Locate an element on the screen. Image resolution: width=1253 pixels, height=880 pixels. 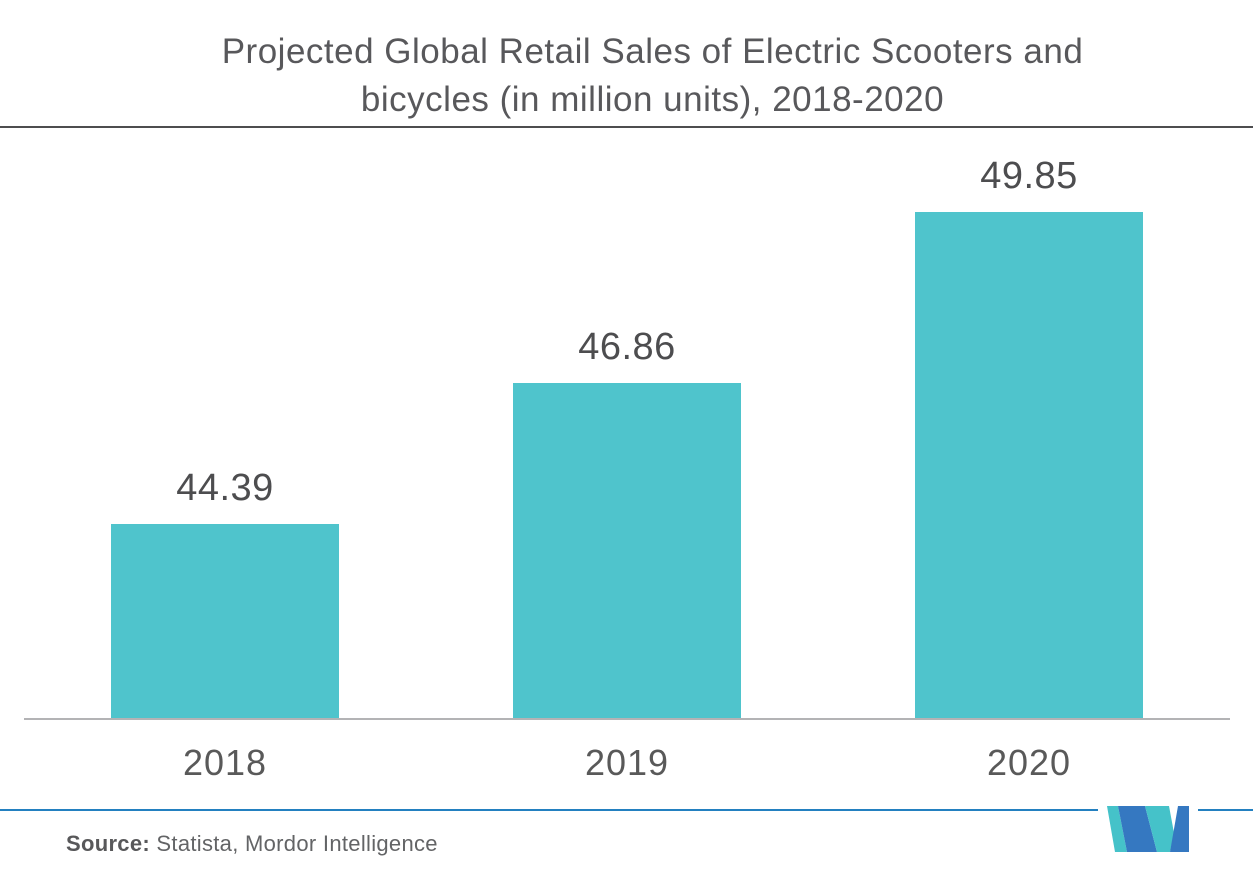
bar-value-label: 44.39 is located at coordinates (225, 488).